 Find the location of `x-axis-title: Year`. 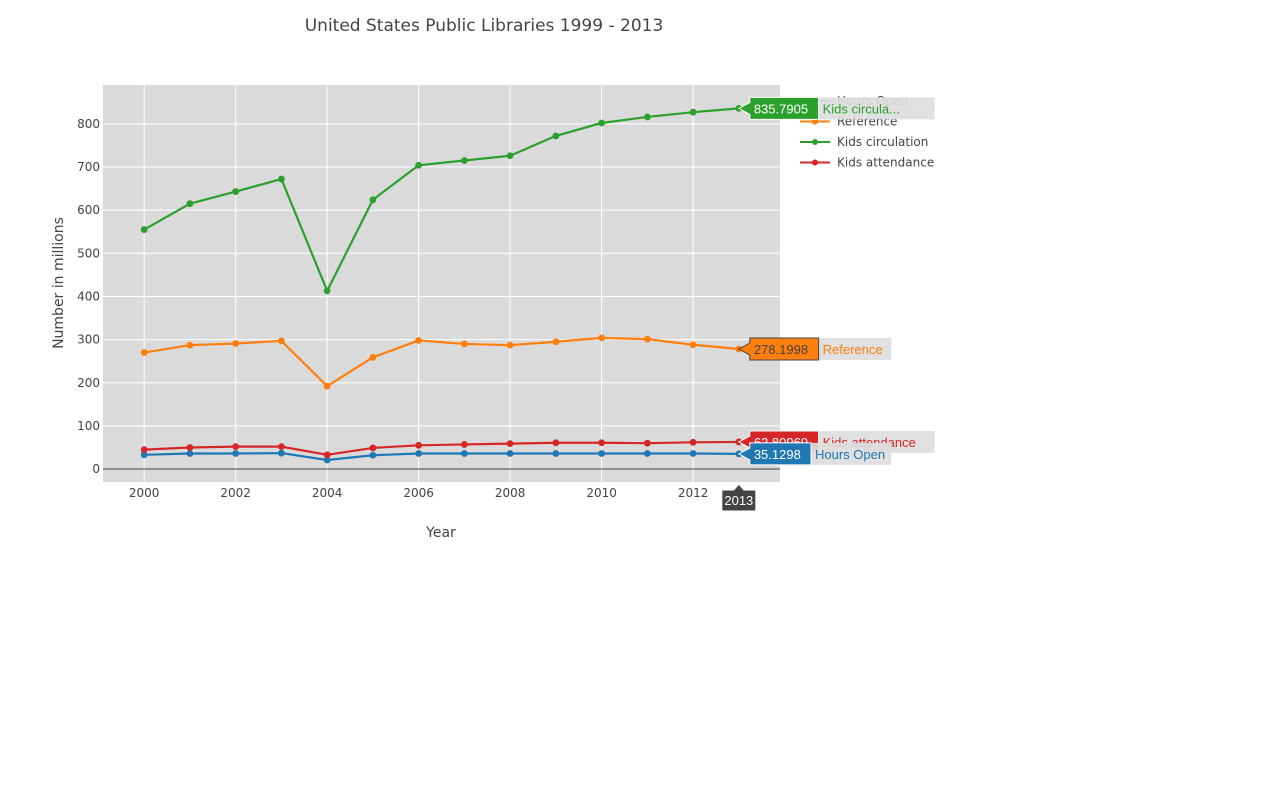

x-axis-title: Year is located at coordinates (440, 533).